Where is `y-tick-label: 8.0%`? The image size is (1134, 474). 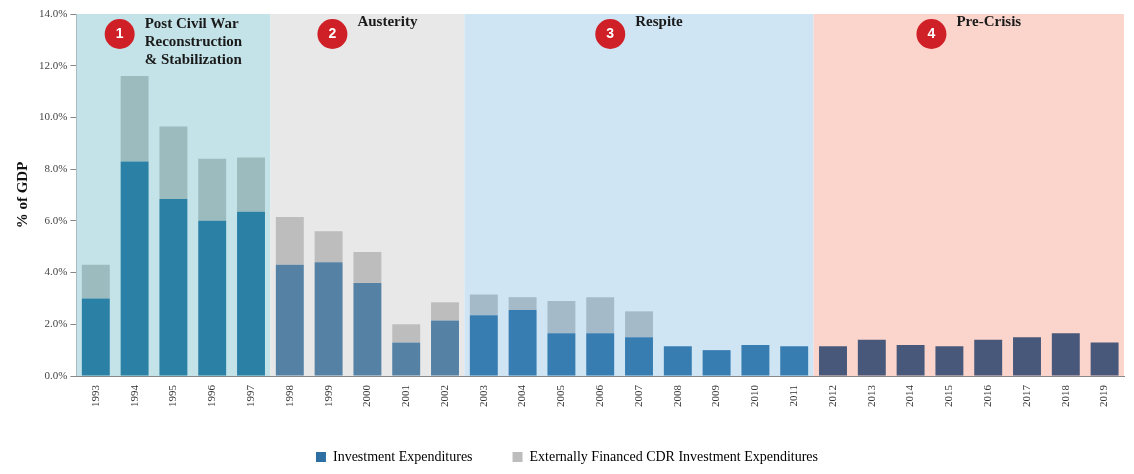
y-tick-label: 8.0% is located at coordinates (56, 168).